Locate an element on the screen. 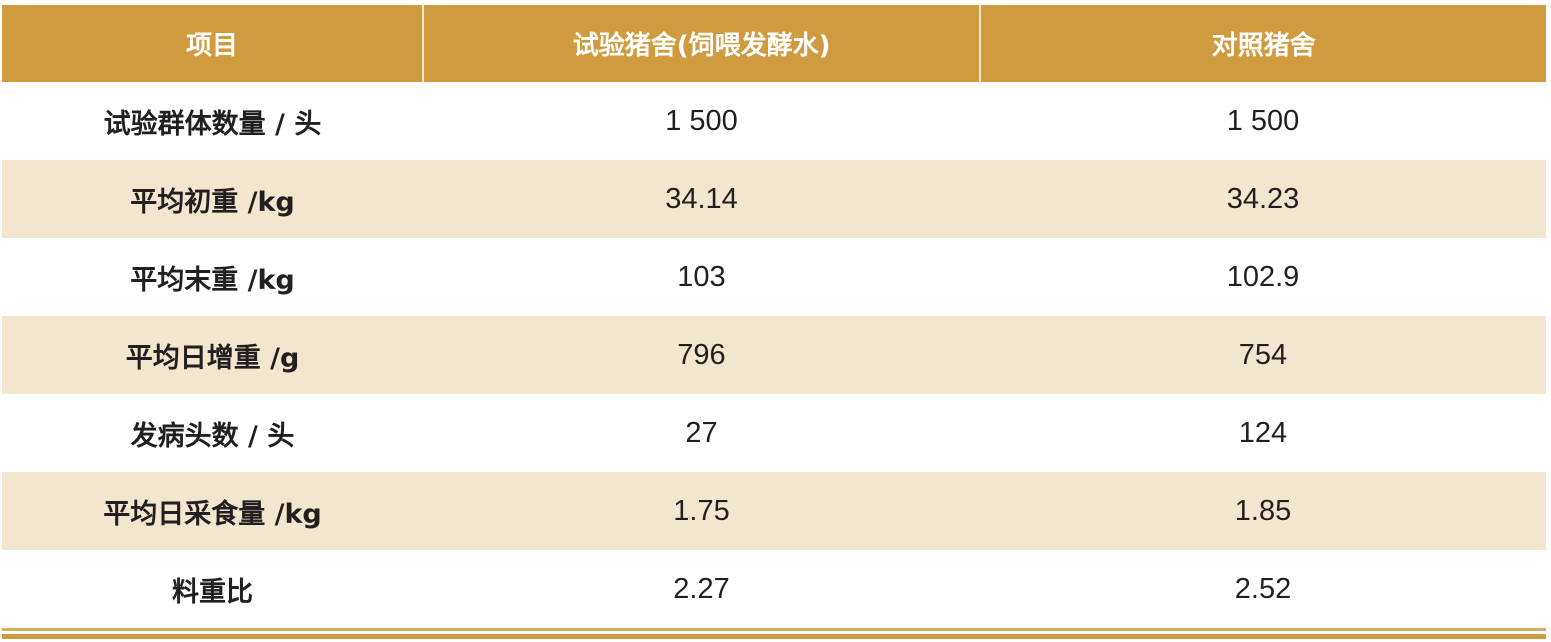 The height and width of the screenshot is (642, 1551). table-row: 平均初重 /kg 34.14 34.23 is located at coordinates (774, 199).